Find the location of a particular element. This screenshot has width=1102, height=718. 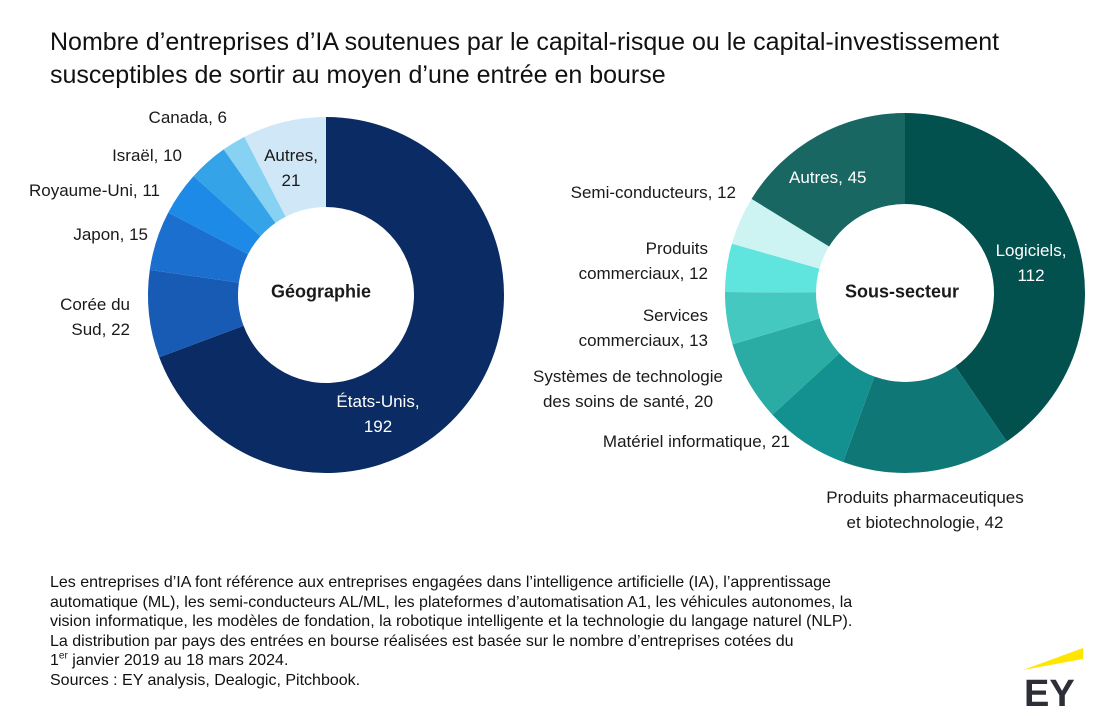

slice-isra-l is located at coordinates (234, 193).